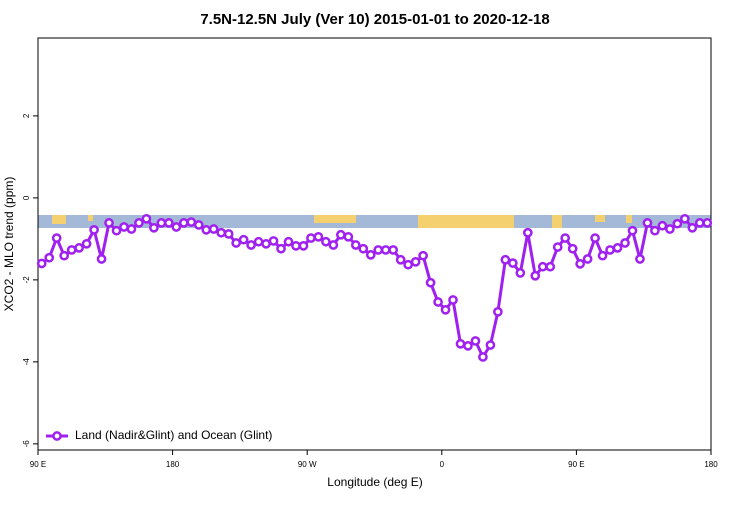 The width and height of the screenshot is (750, 505). I want to click on legend-label: Land (Nadir&Glint) and Ocean (Glint), so click(173, 435).